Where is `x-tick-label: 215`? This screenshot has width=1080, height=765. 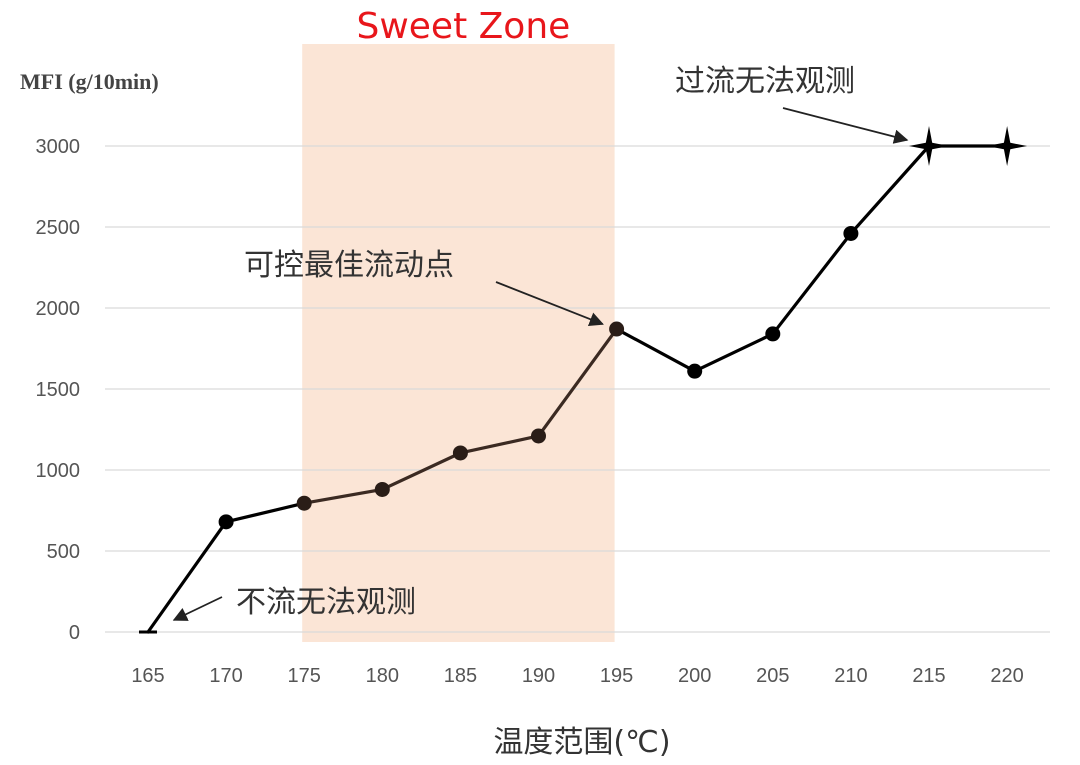
x-tick-label: 215 is located at coordinates (928, 676).